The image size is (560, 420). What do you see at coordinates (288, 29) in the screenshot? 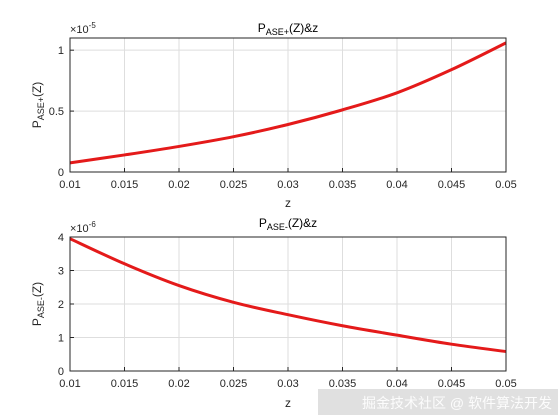
I see `chart-title-top: PASE+(Z)&z` at bounding box center [288, 29].